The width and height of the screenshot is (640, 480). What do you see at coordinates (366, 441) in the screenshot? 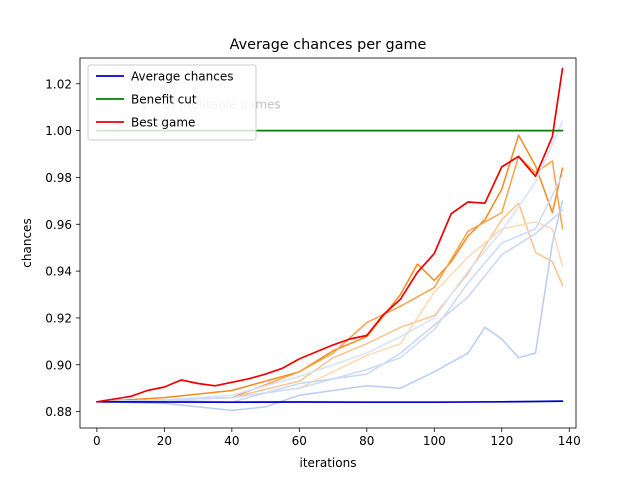
I see `x-tick-label: 80` at bounding box center [366, 441].